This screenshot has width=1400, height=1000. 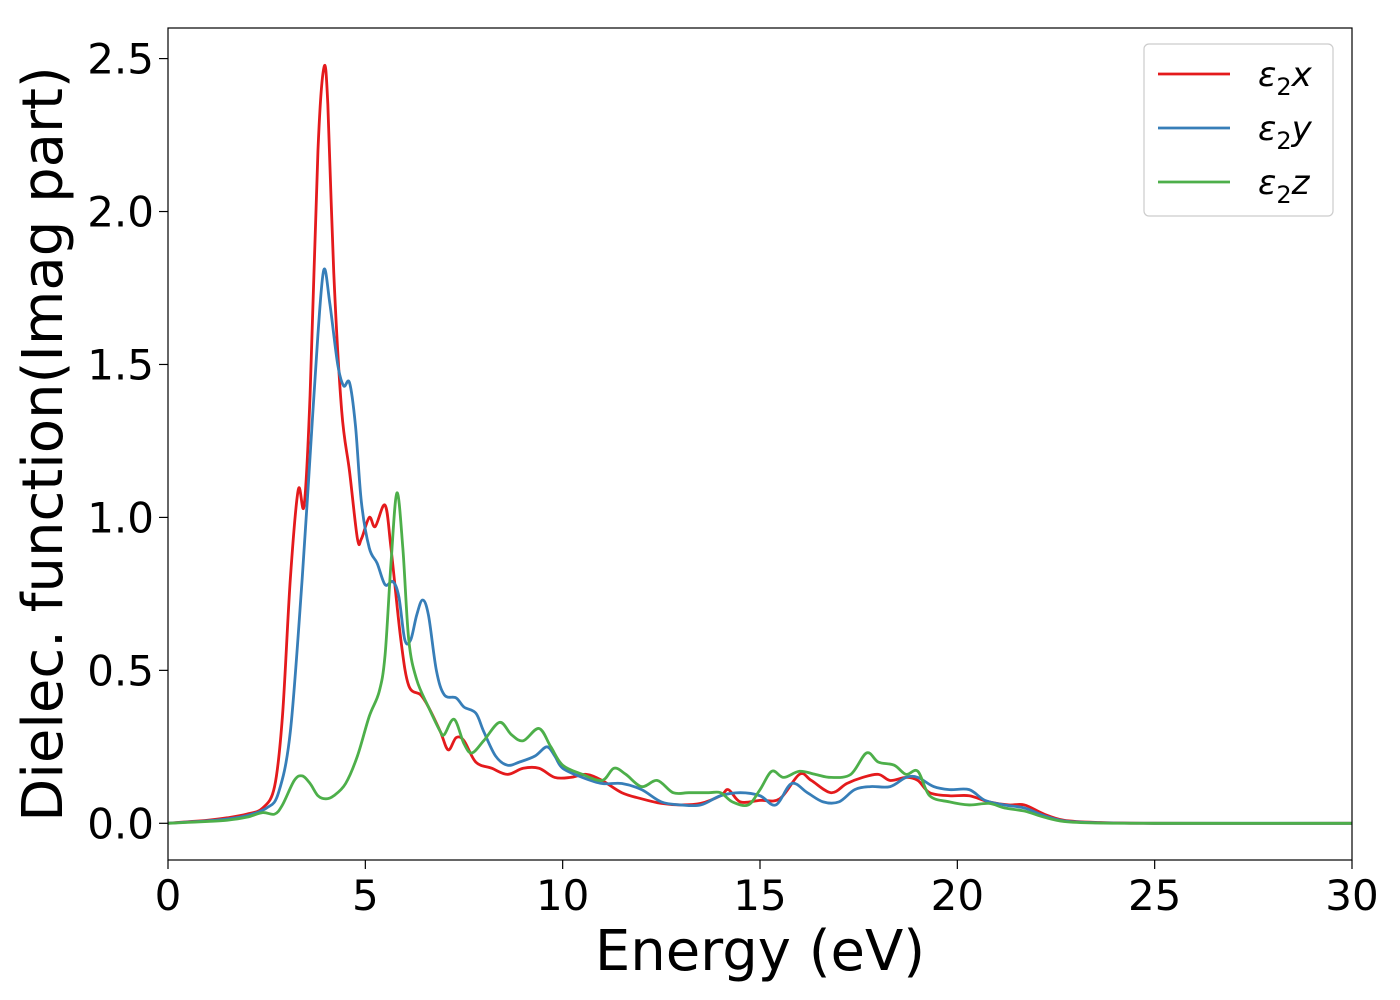 I want to click on x-tick-label: 5, so click(x=365, y=895).